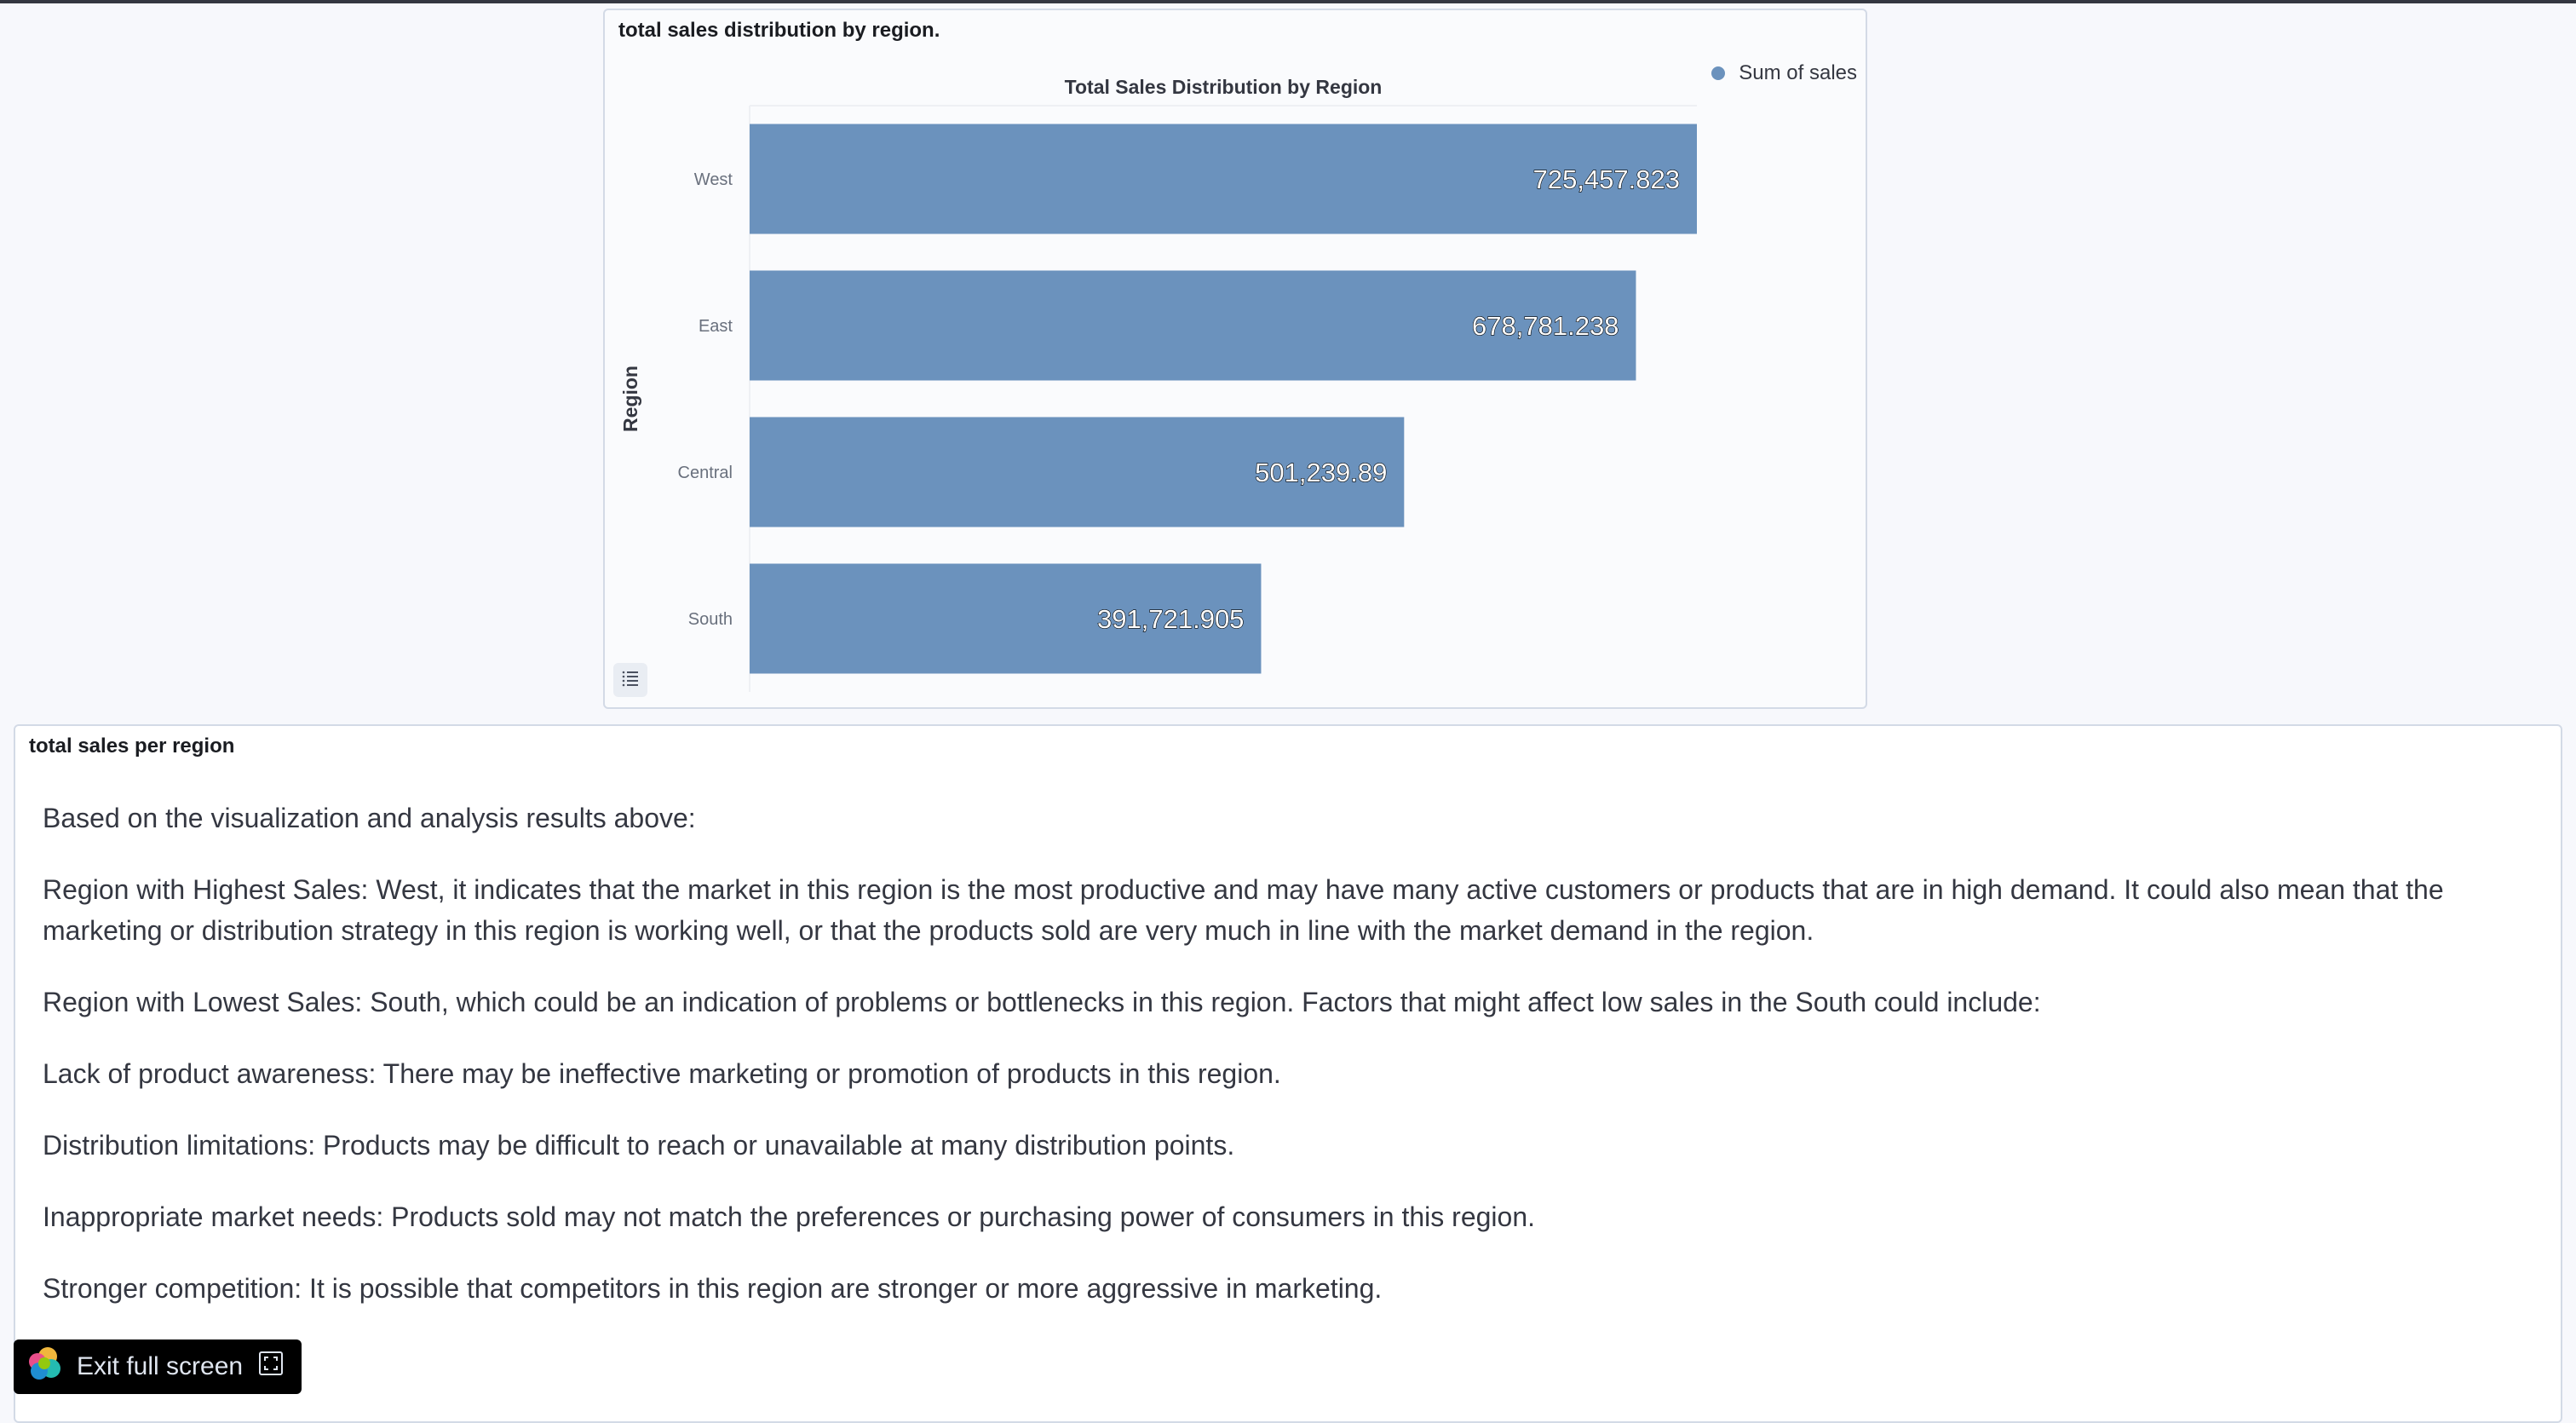 The image size is (2576, 1423). I want to click on bar-value-label: 678,781.238, so click(1545, 326).